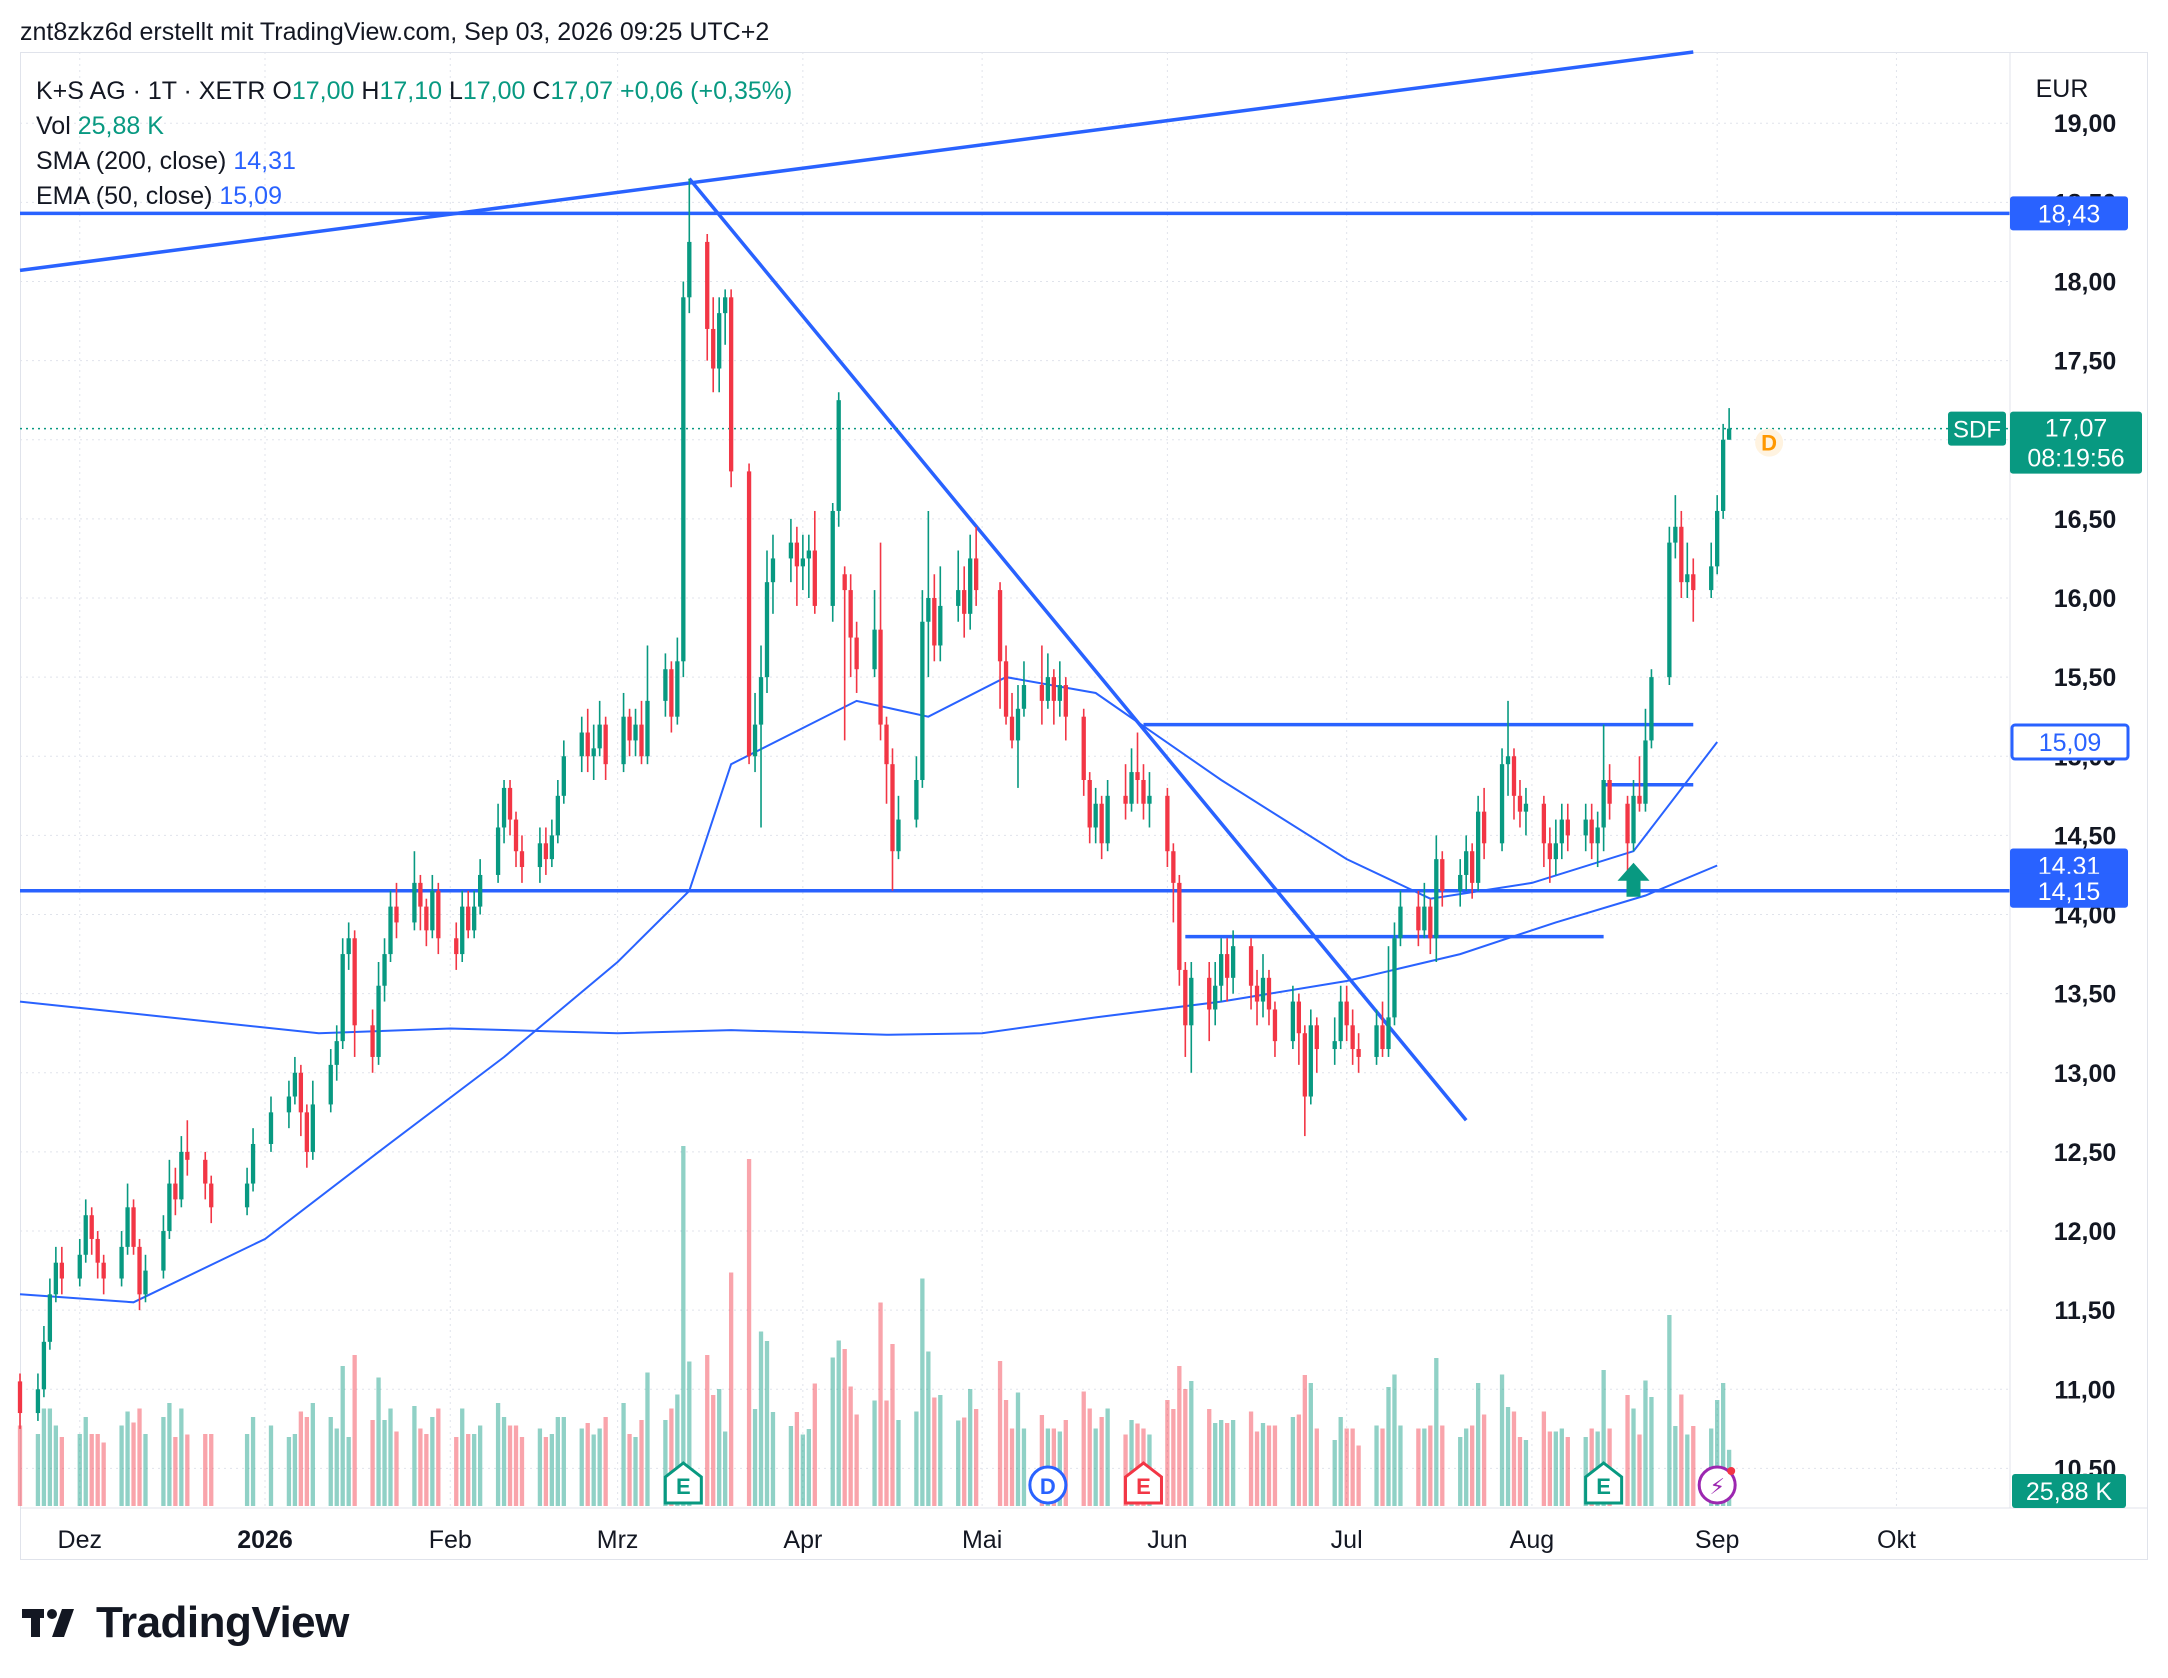 Image resolution: width=2168 pixels, height=1678 pixels. I want to click on event-marker-circle, so click(1048, 1485).